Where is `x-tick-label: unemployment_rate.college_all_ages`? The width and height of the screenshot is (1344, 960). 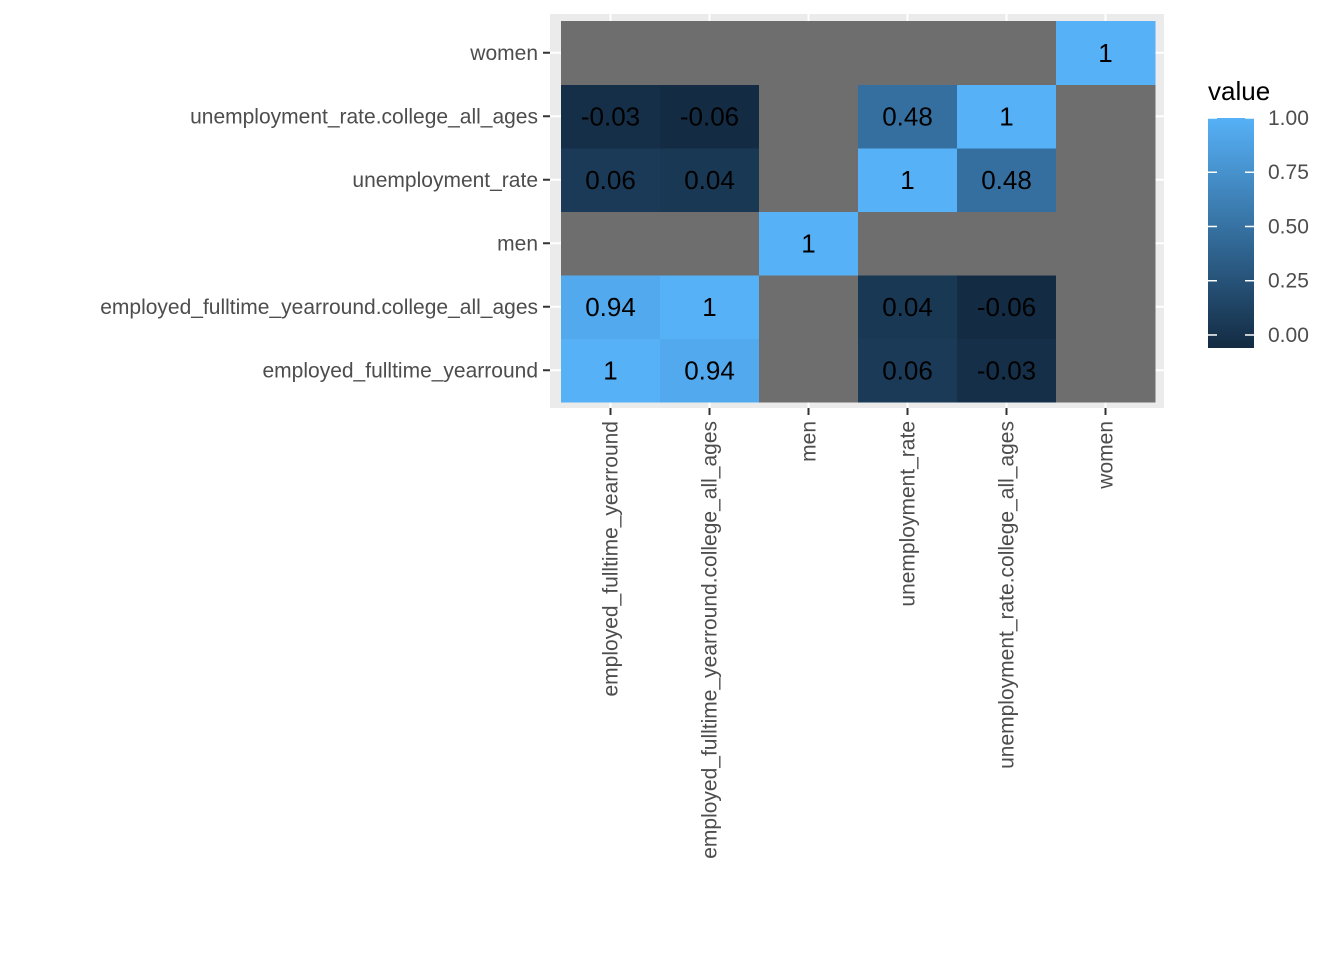
x-tick-label: unemployment_rate.college_all_ages is located at coordinates (1007, 595).